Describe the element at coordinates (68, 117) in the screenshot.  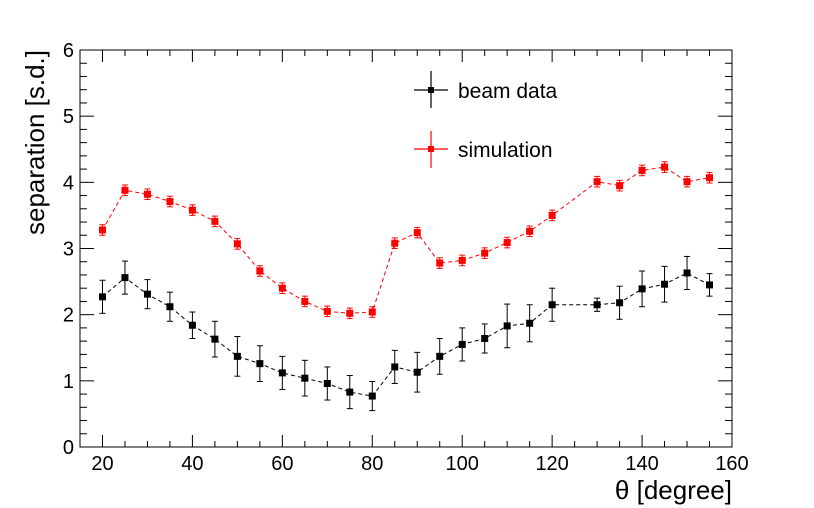
I see `y-tick-label: 5` at that location.